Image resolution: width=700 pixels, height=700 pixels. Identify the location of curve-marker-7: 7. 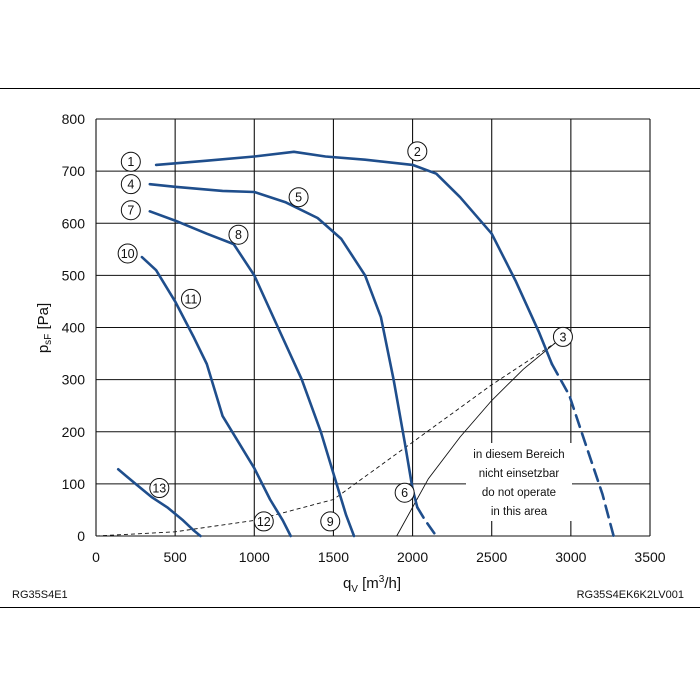
(130, 210).